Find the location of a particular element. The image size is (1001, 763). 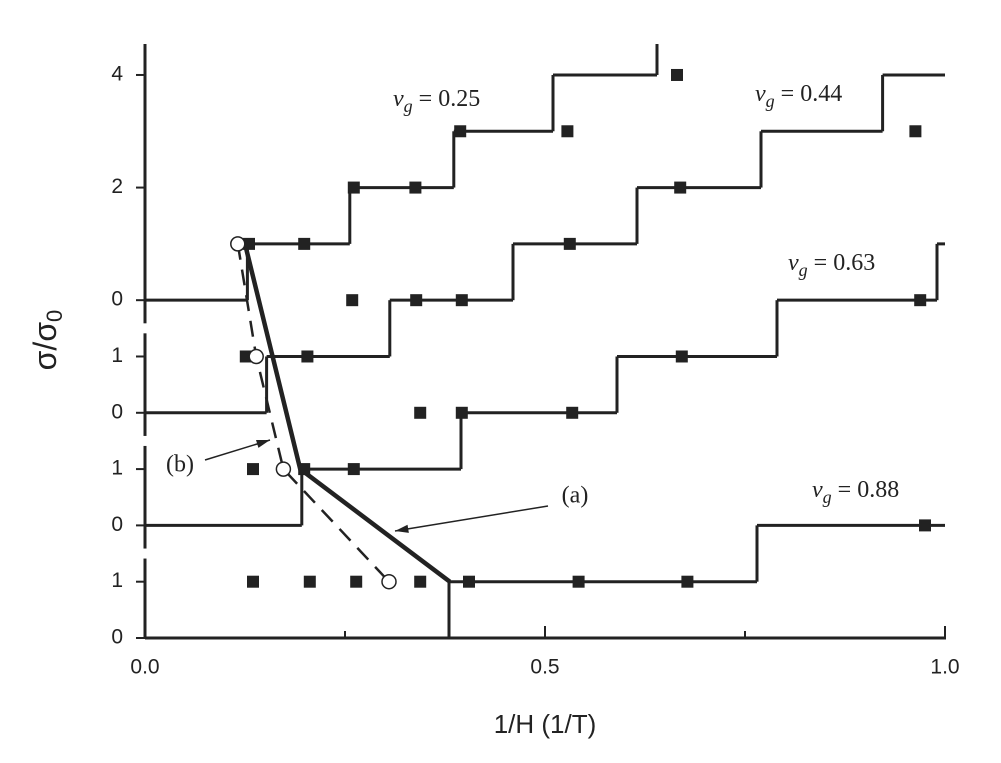

y-label-sub: 0 is located at coordinates (54, 316).